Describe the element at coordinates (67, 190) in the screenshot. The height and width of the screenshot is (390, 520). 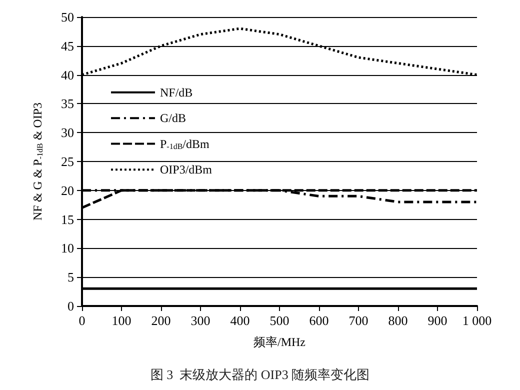
I see `y-tick-label: 20` at that location.